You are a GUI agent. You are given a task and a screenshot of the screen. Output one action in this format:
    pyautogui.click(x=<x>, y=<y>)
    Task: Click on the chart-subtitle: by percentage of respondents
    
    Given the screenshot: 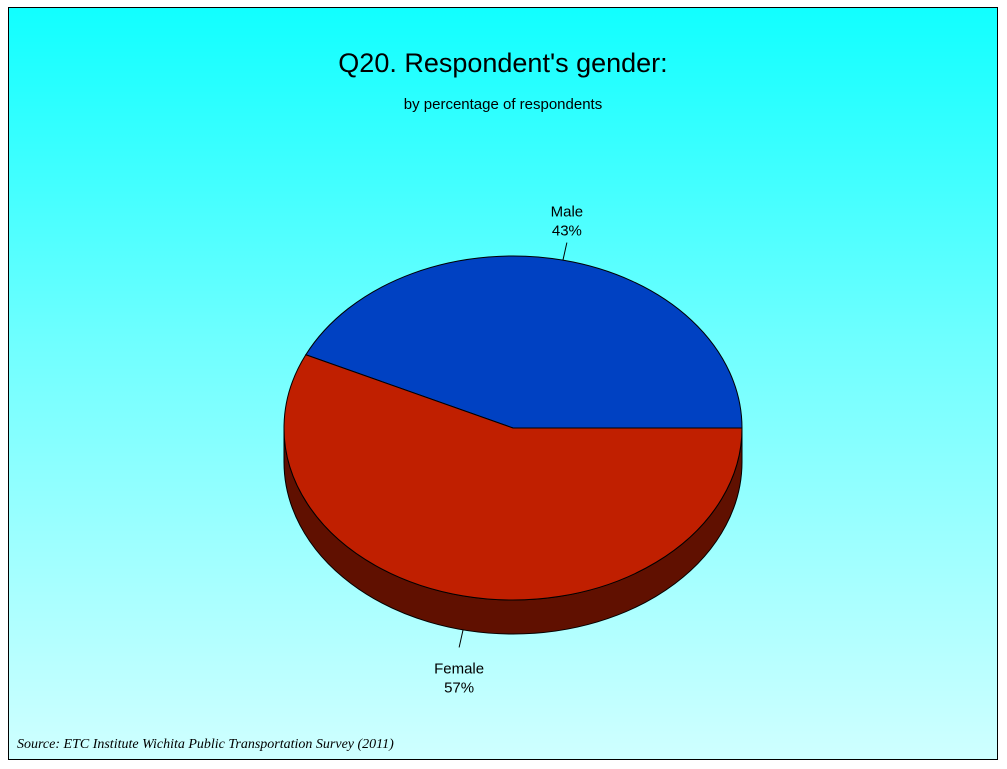 What is the action you would take?
    pyautogui.click(x=503, y=104)
    